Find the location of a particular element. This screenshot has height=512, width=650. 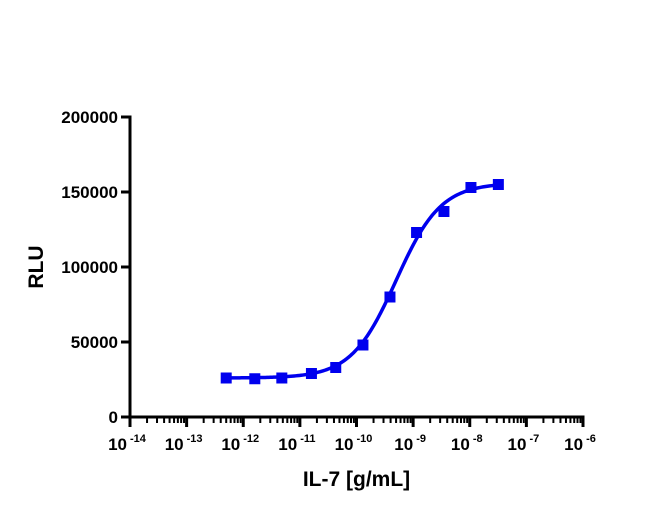

x-tick-label: 10 -13 is located at coordinates (184, 443).